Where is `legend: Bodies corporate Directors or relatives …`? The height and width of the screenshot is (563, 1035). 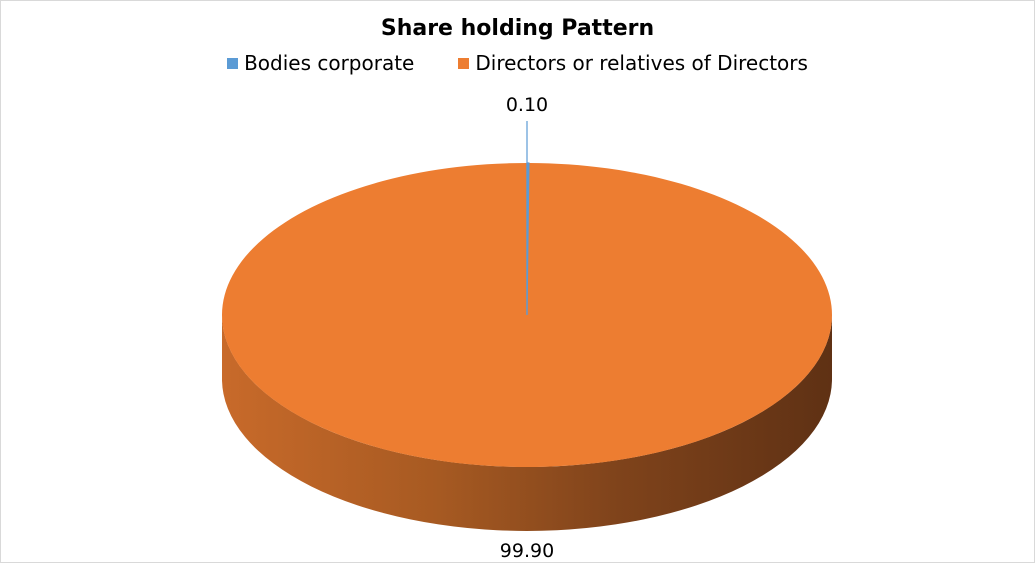
legend: Bodies corporate Directors or relatives … is located at coordinates (517, 63).